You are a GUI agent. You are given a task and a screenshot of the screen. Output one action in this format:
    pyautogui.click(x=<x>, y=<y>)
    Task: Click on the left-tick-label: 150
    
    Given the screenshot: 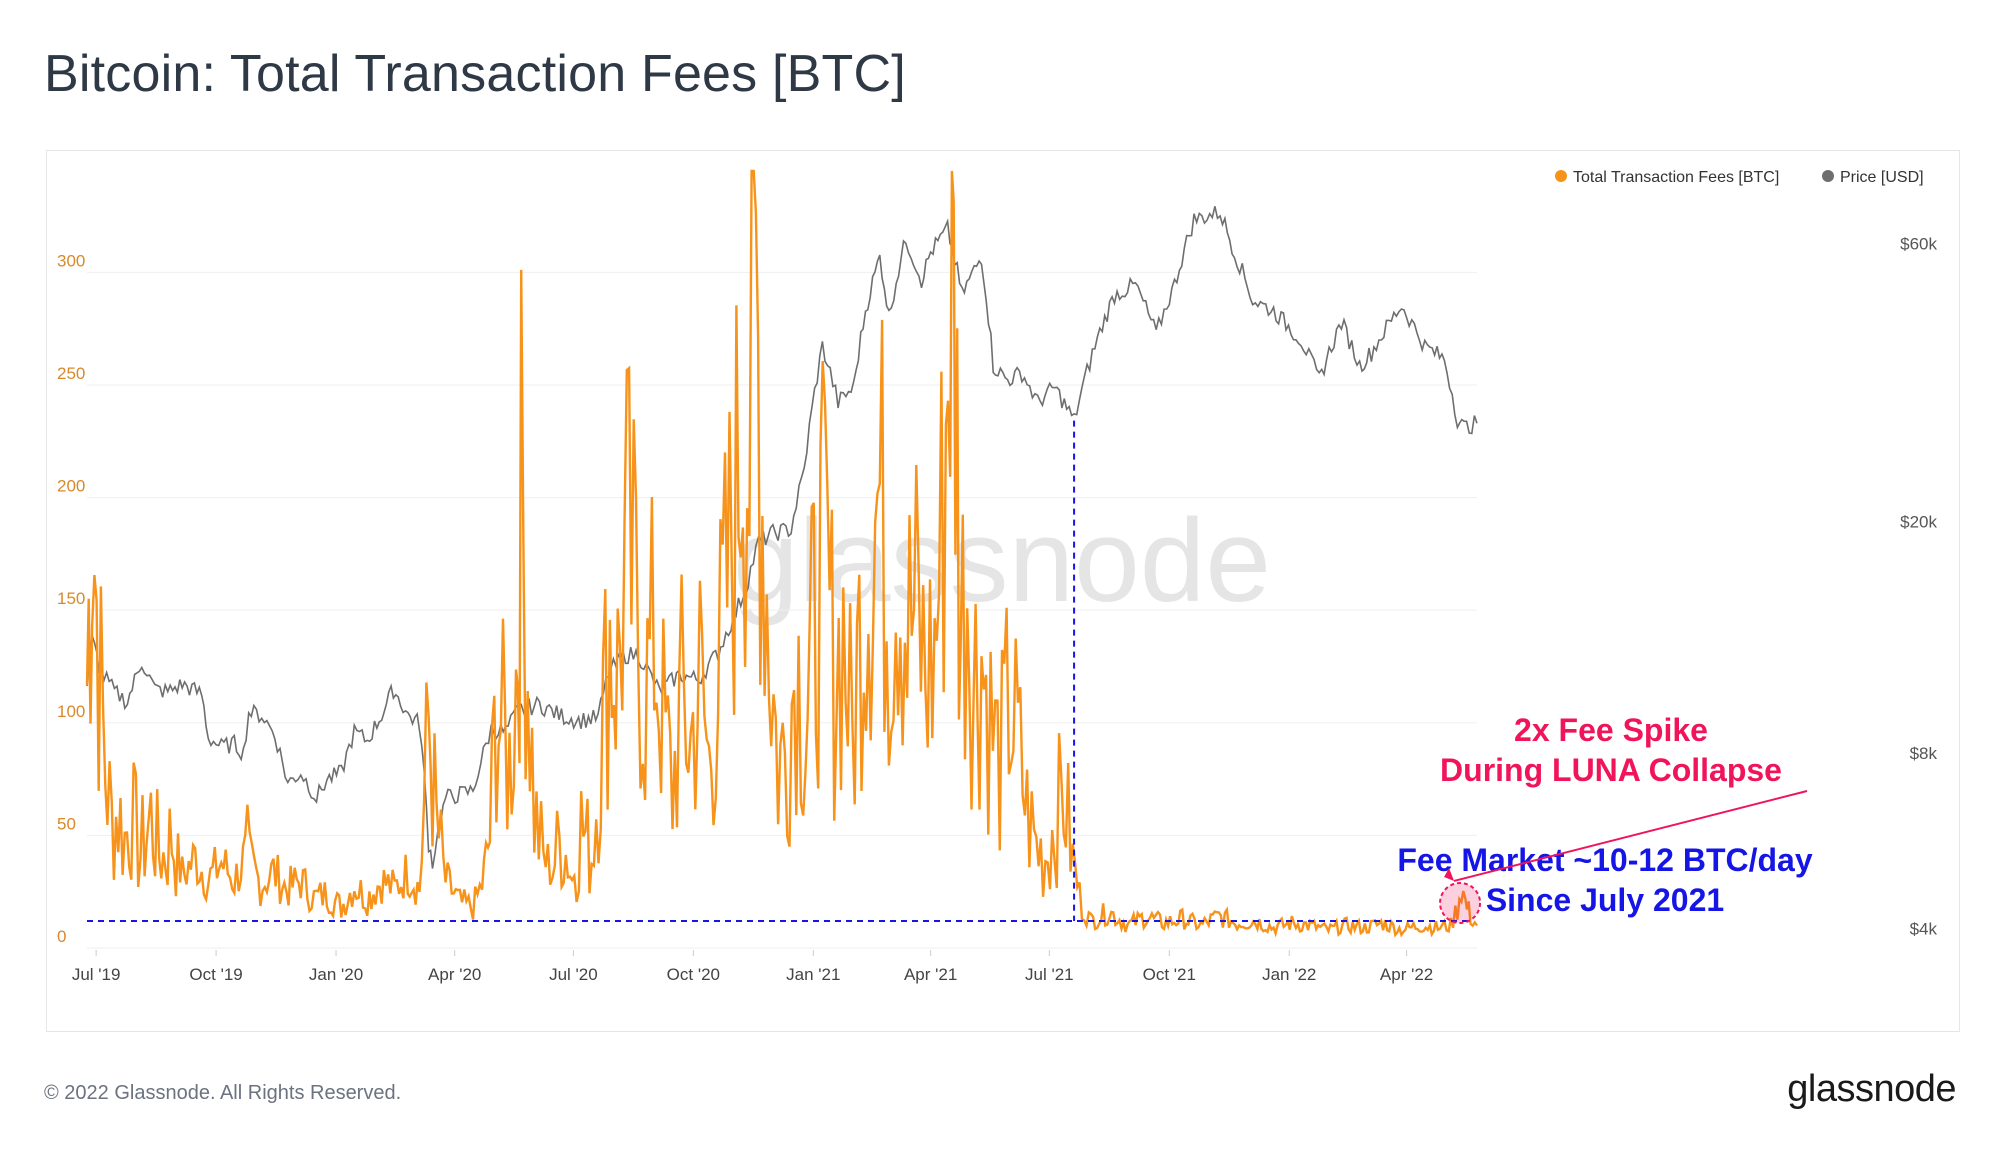 What is the action you would take?
    pyautogui.click(x=71, y=598)
    